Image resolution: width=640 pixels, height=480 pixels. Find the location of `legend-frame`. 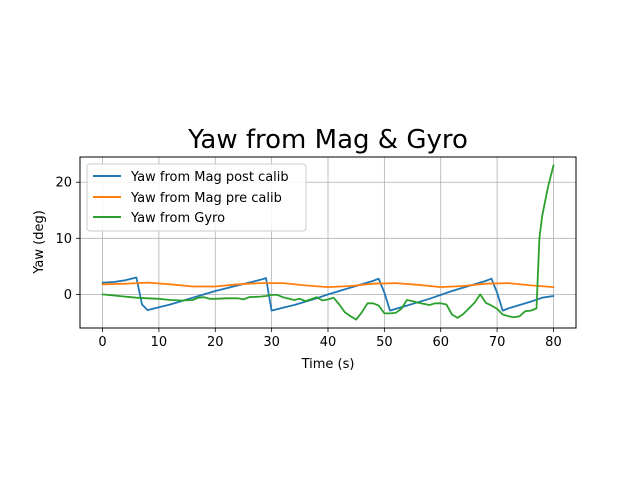

legend-frame is located at coordinates (196, 197).